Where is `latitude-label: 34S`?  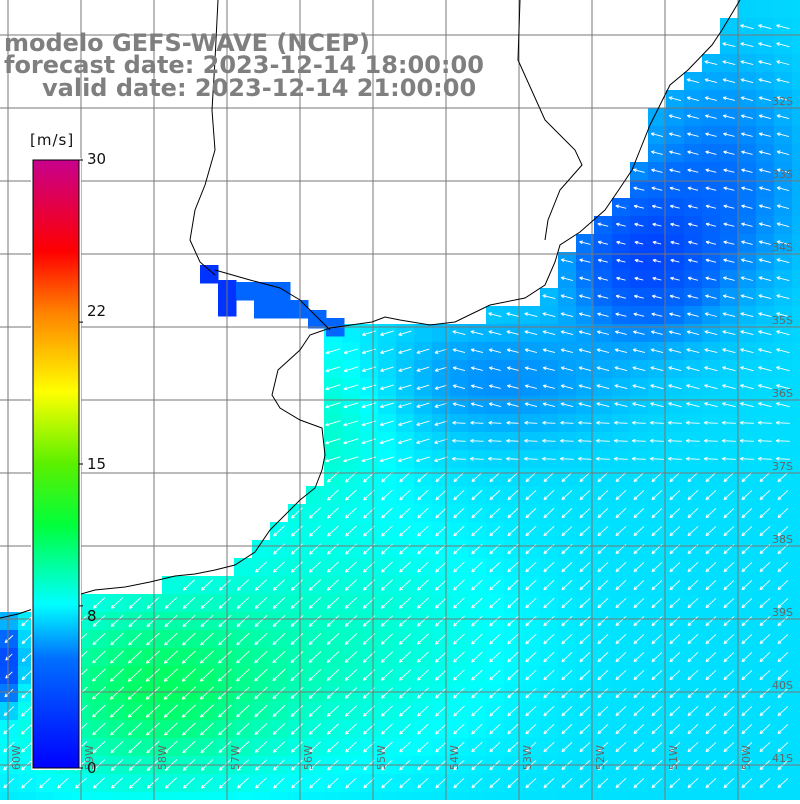
latitude-label: 34S is located at coordinates (782, 247).